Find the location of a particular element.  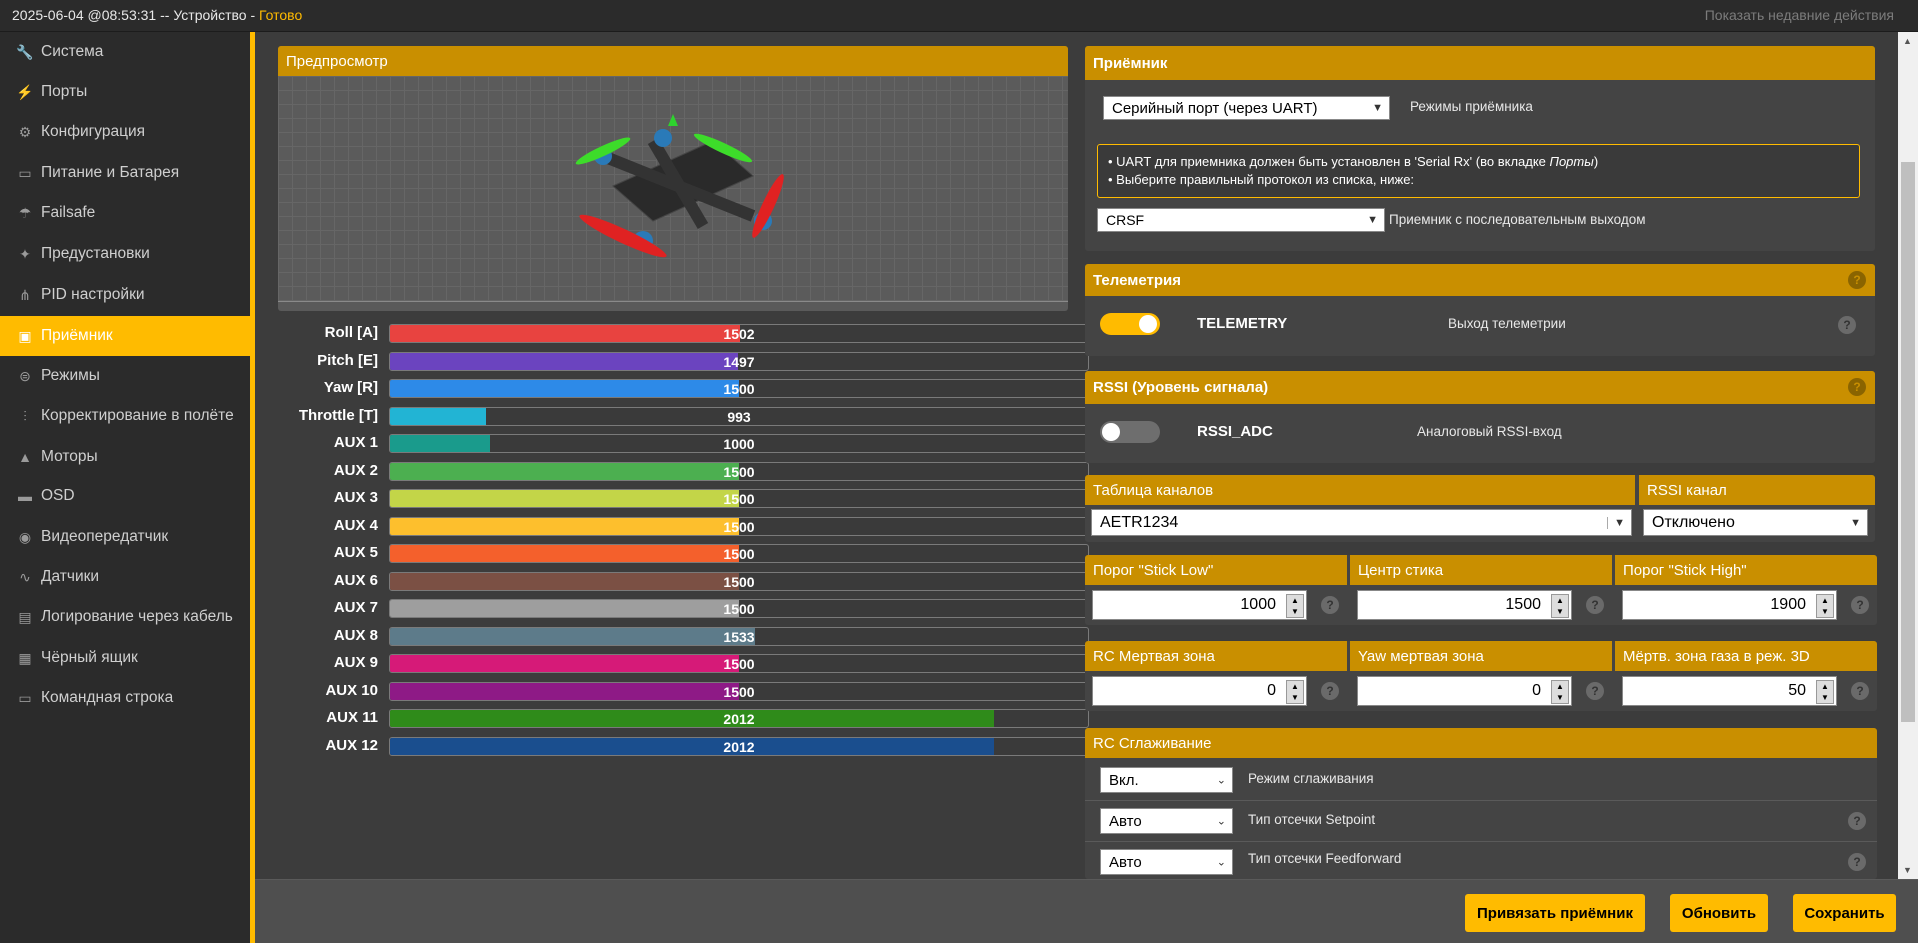

channel-row: AUX 6 1500 is located at coordinates (683, 581).